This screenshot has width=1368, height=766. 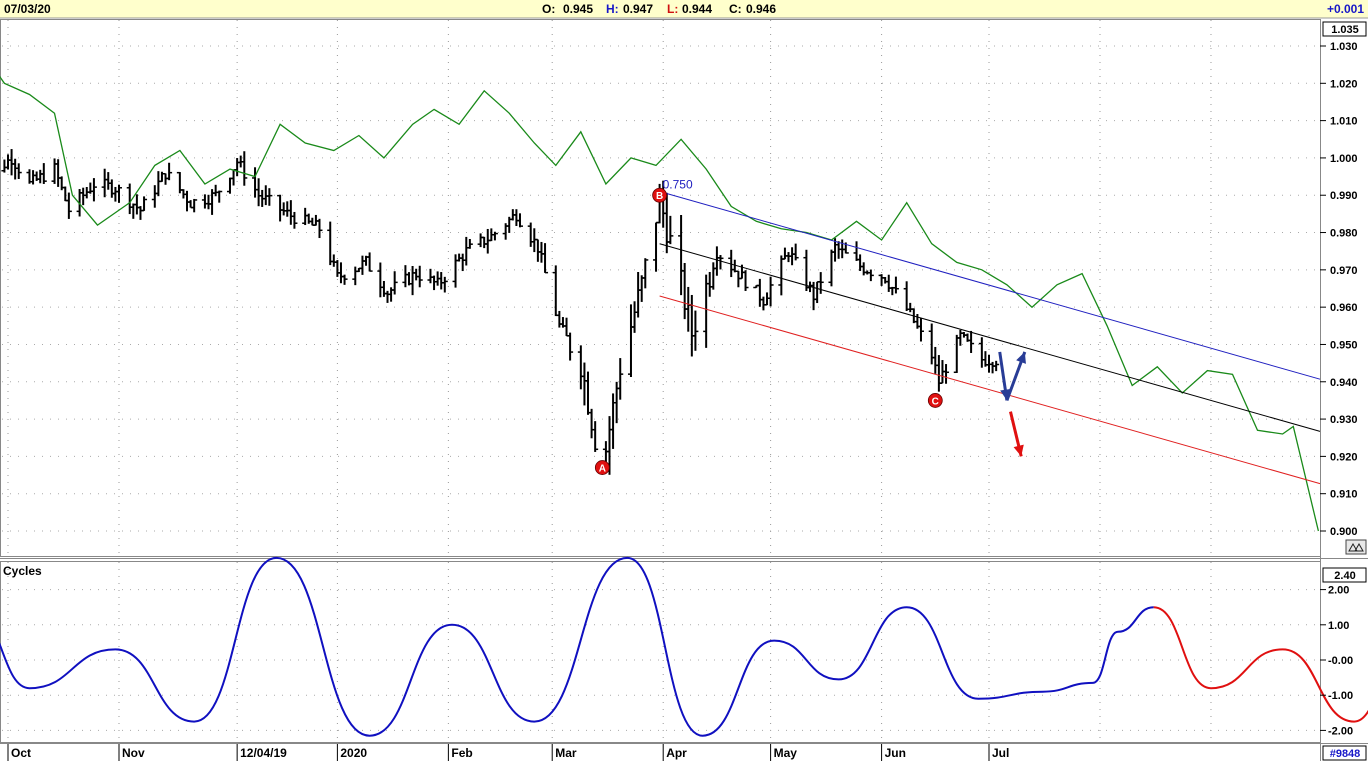 I want to click on cycle-axis-label: 2.00, so click(x=1338, y=591).